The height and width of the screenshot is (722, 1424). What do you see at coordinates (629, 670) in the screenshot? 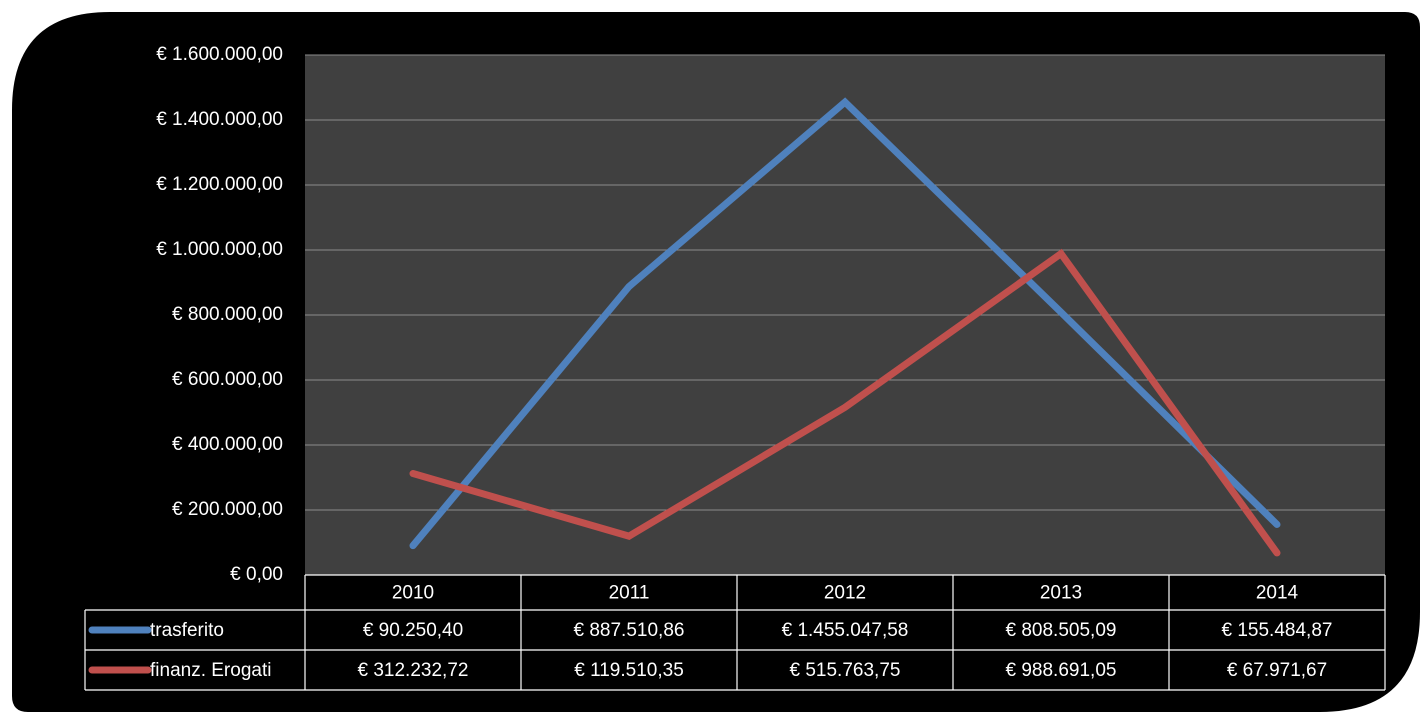
I see `table-value: € 119.510,35` at bounding box center [629, 670].